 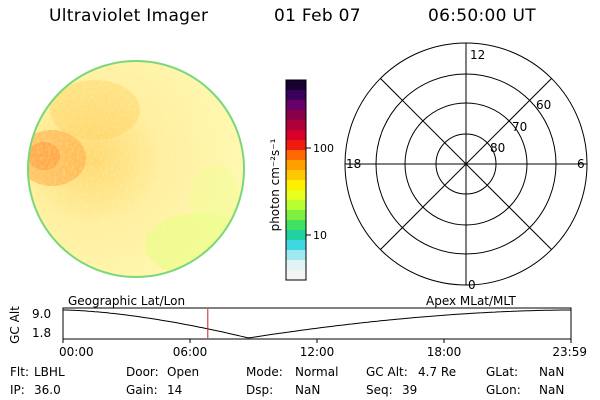 I want to click on ip-value: 36.0, so click(x=47, y=390).